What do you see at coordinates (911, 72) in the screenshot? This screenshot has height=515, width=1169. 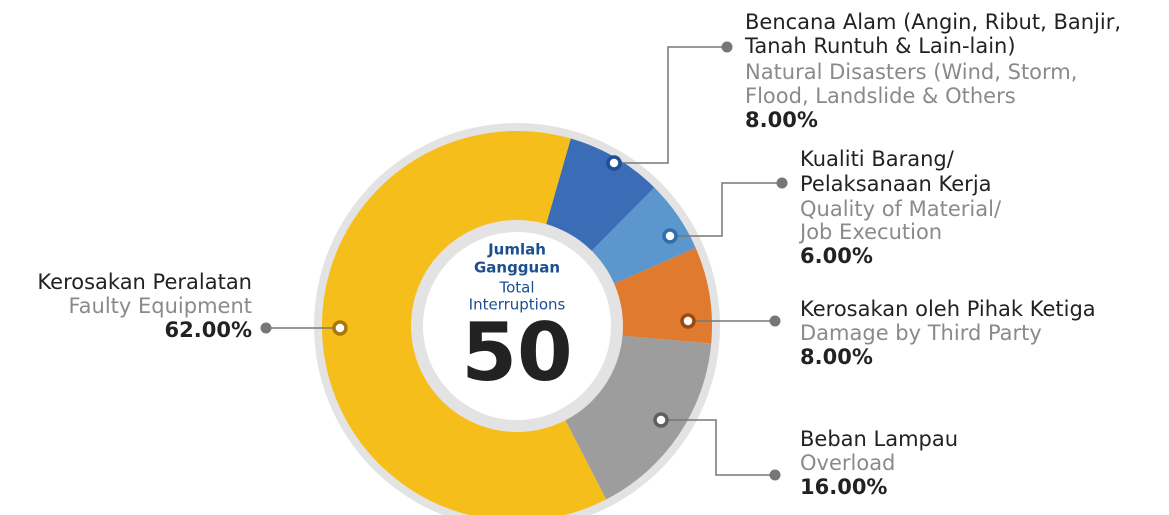 I see `category-label-en: Natural Disasters (Wind, Storm,` at bounding box center [911, 72].